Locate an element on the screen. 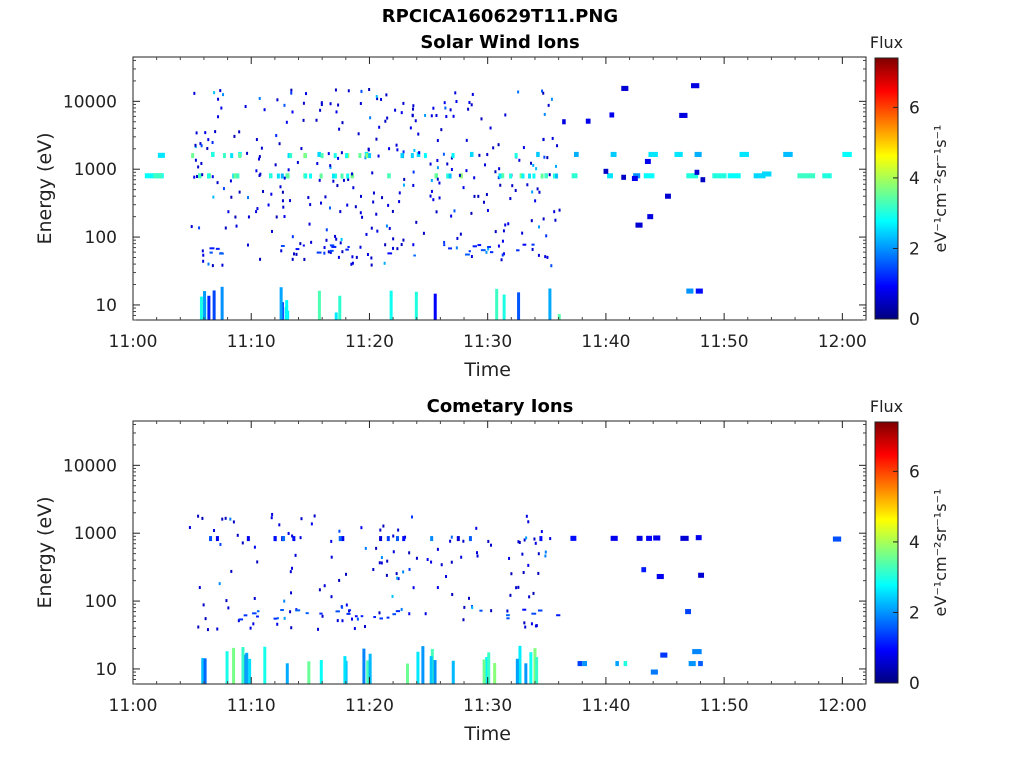 This screenshot has height=768, width=1024. x-tick-label: 12:00 is located at coordinates (842, 342).